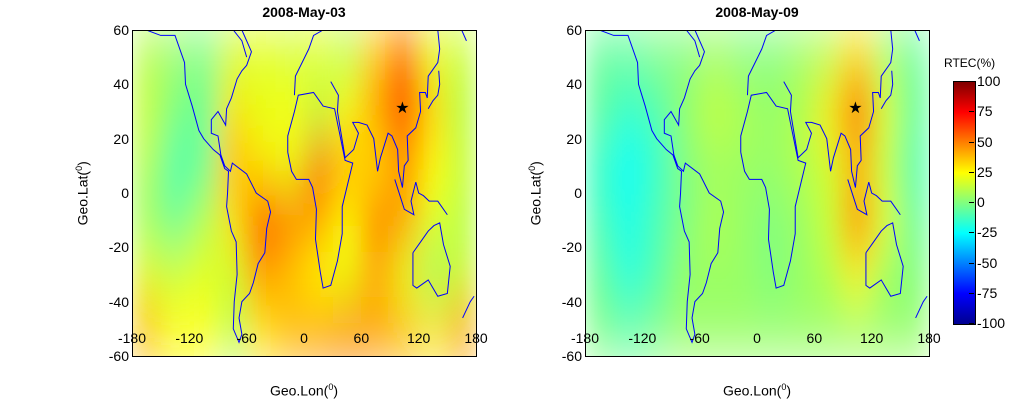  I want to click on x-tick-label: -180, so click(585, 338).